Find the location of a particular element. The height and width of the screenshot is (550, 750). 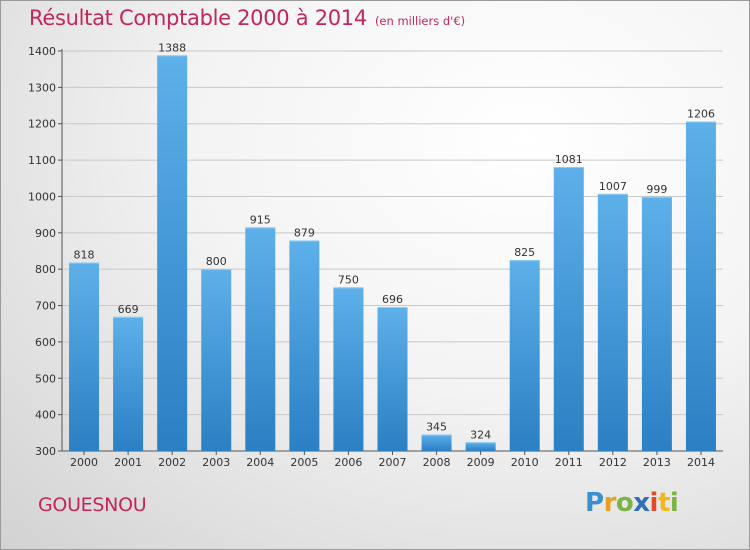

y-tick-label: 300 is located at coordinates (45, 451).